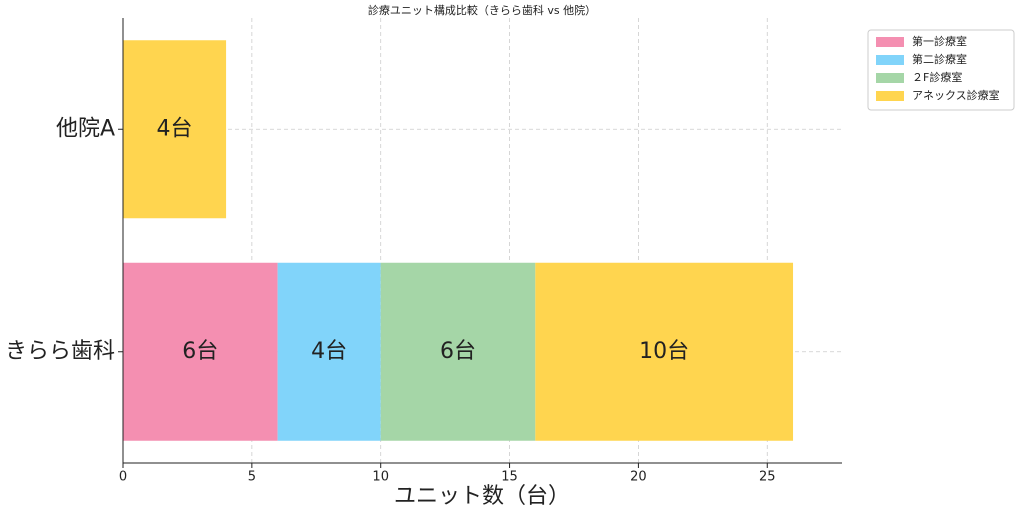 This screenshot has height=520, width=1024. What do you see at coordinates (956, 95) in the screenshot?
I see `legend-label: アネックス診療室` at bounding box center [956, 95].